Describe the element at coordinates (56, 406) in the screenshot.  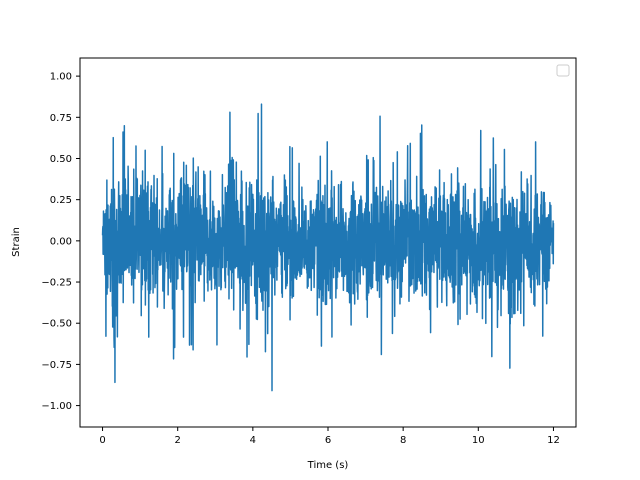
I see `y-tick-label: −1.00` at that location.